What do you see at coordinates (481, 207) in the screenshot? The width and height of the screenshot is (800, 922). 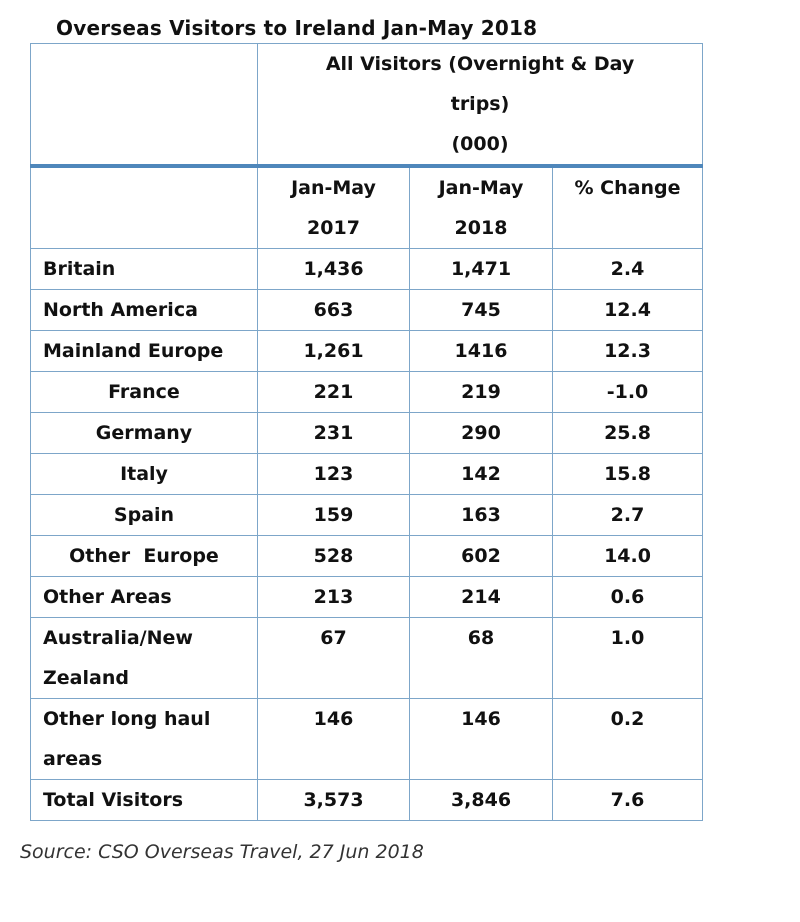 I see `header-jan-may-2018: Jan-May 2018` at bounding box center [481, 207].